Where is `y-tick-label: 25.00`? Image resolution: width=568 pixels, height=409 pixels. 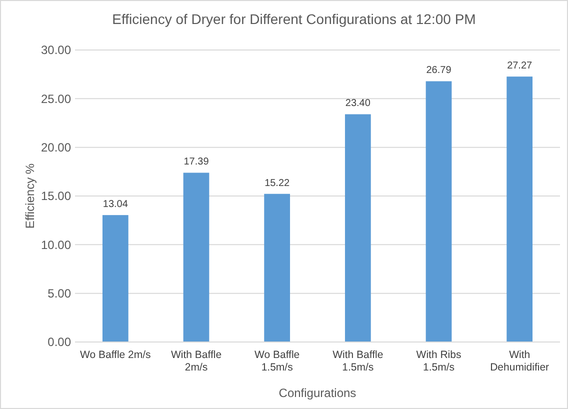
y-tick-label: 25.00 is located at coordinates (56, 99).